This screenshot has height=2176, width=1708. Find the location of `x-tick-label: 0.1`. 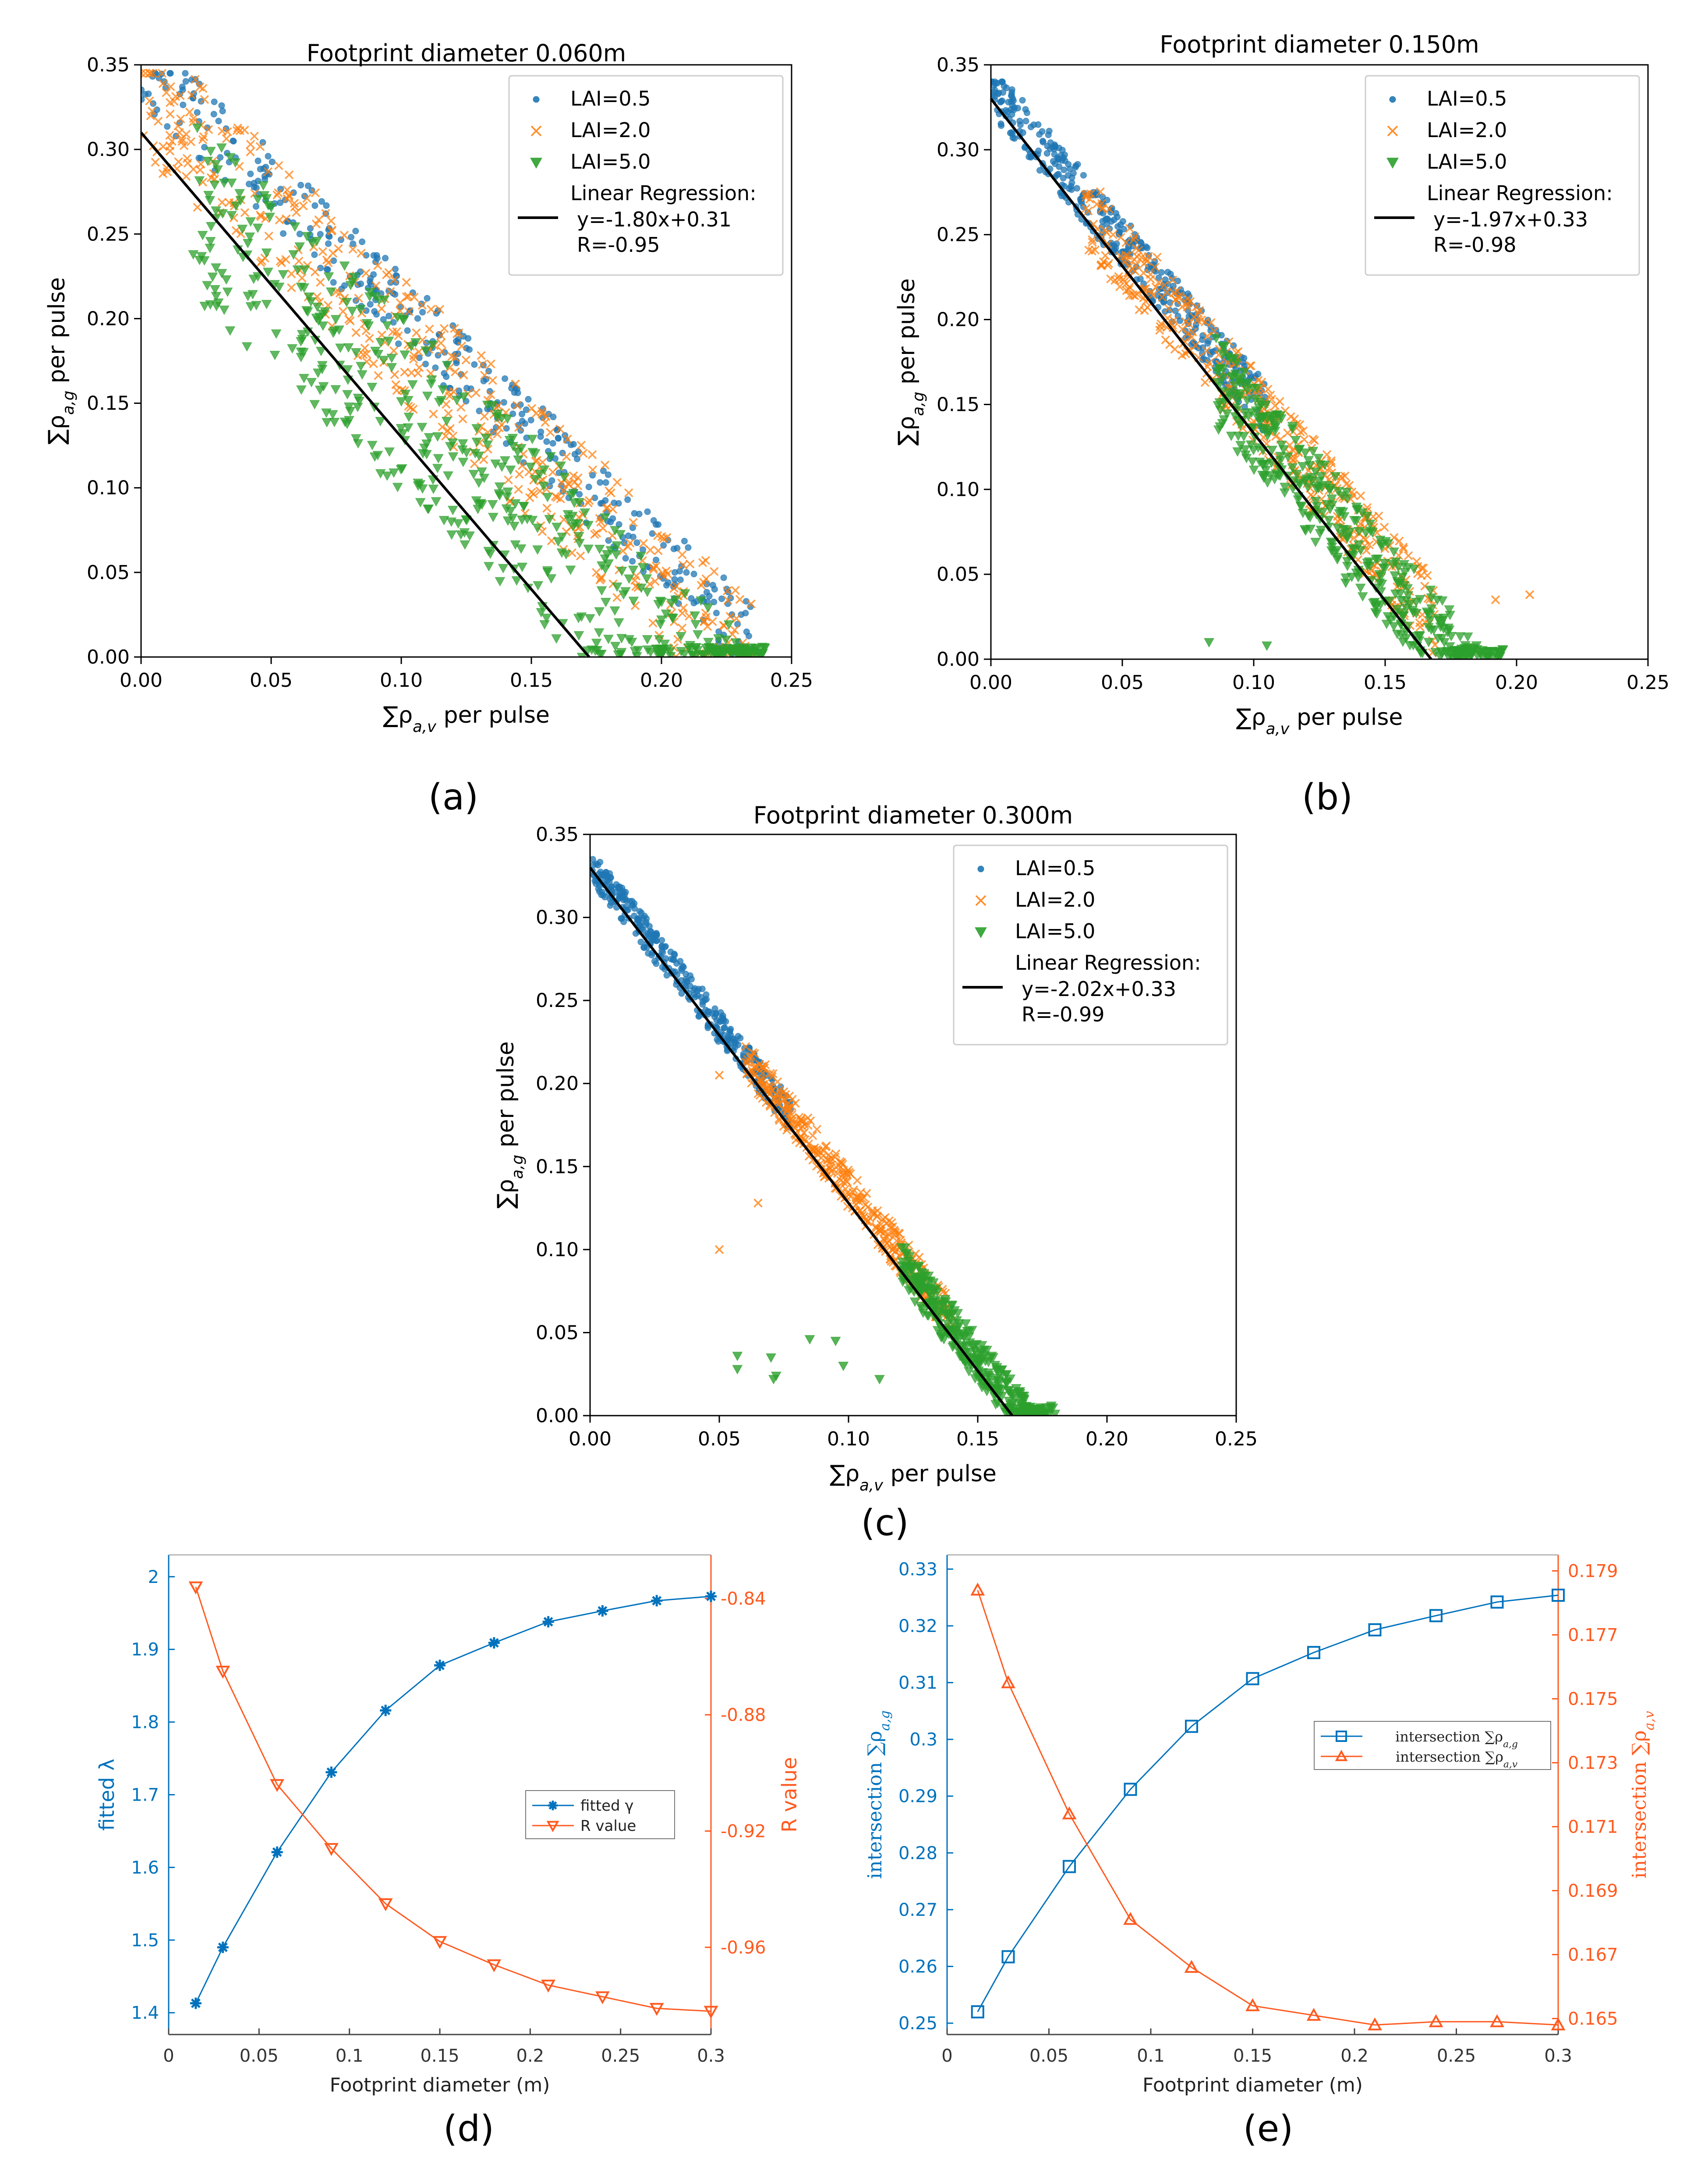

x-tick-label: 0.1 is located at coordinates (1151, 2056).